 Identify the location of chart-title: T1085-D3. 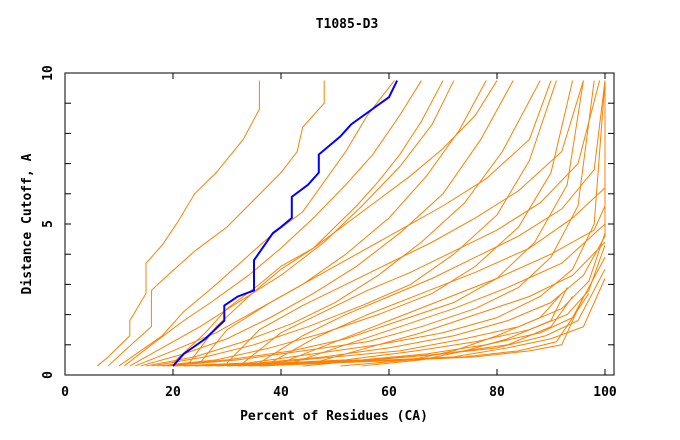
(347, 24).